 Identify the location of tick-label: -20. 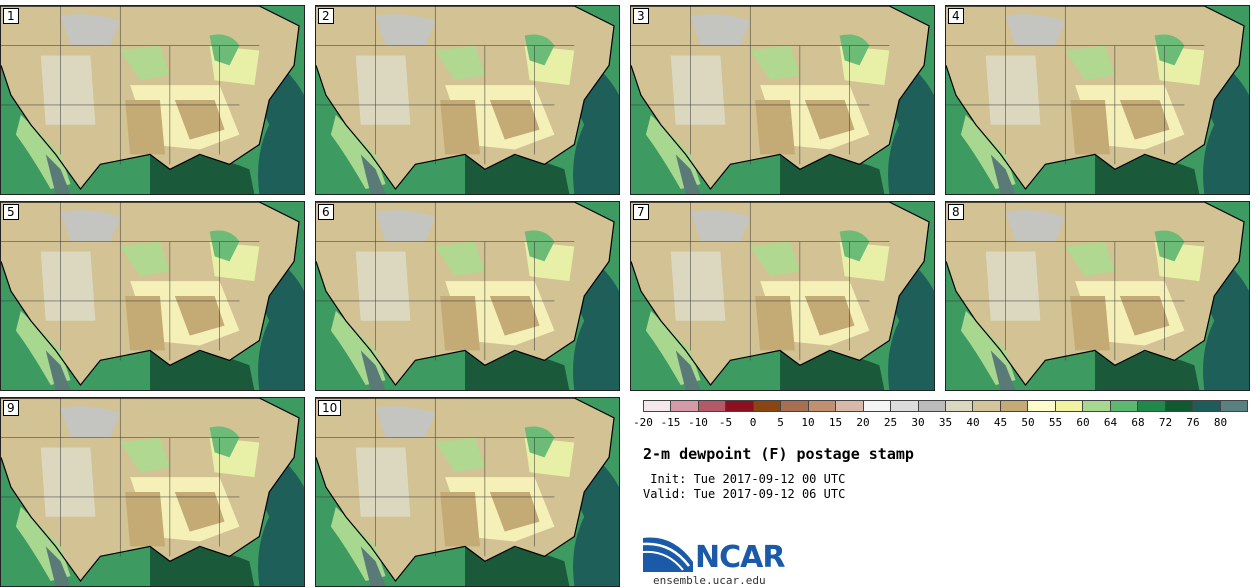
(643, 422).